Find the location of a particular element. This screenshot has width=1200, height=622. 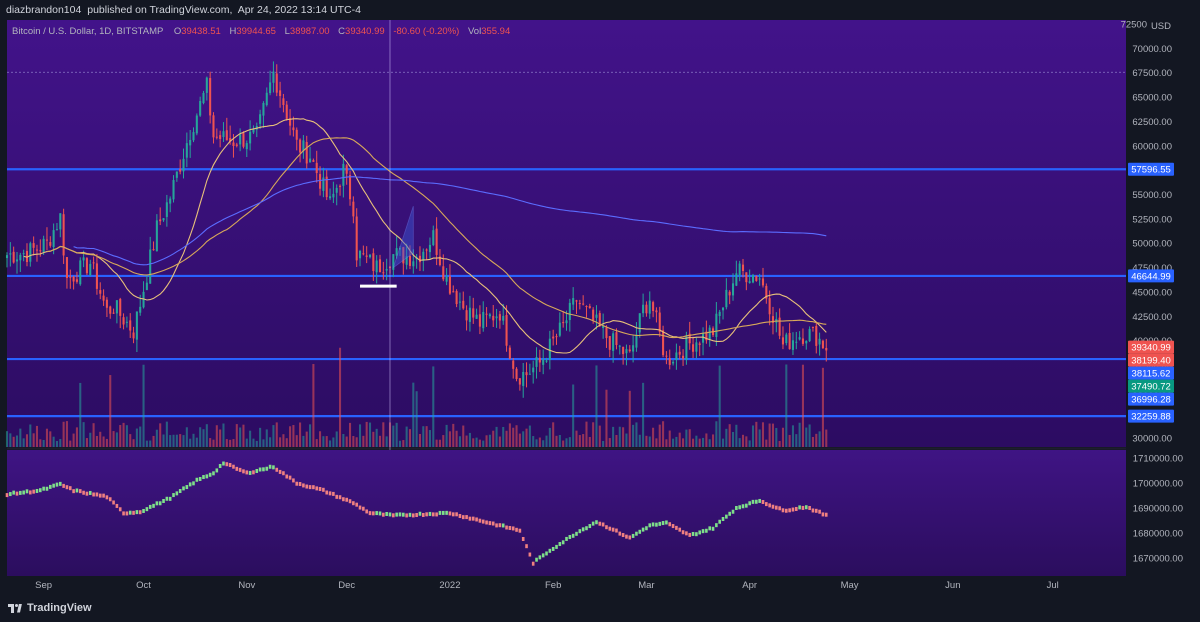

symbol-name: Bitcoin / U.S. Dollar, 1D, BITSTAMP is located at coordinates (88, 31).